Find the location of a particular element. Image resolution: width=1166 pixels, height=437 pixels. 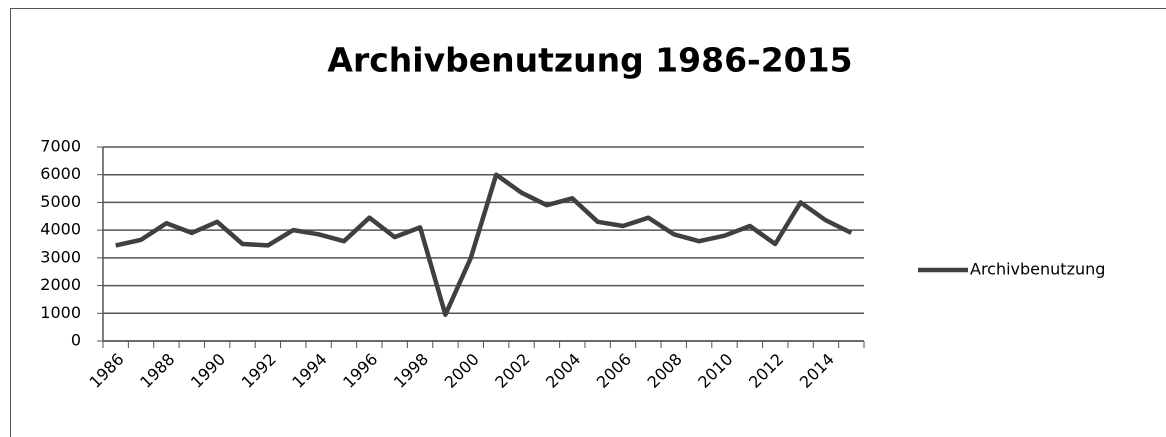

chart-title: Archivbenutzung 1986-2015 is located at coordinates (589, 60).